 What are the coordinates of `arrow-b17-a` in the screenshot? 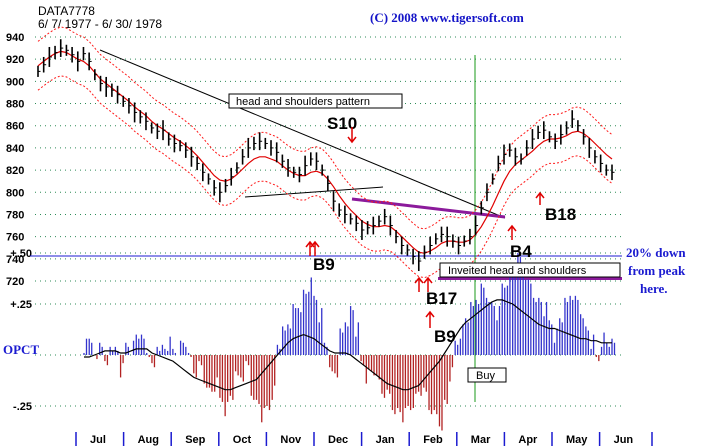 It's located at (419, 284).